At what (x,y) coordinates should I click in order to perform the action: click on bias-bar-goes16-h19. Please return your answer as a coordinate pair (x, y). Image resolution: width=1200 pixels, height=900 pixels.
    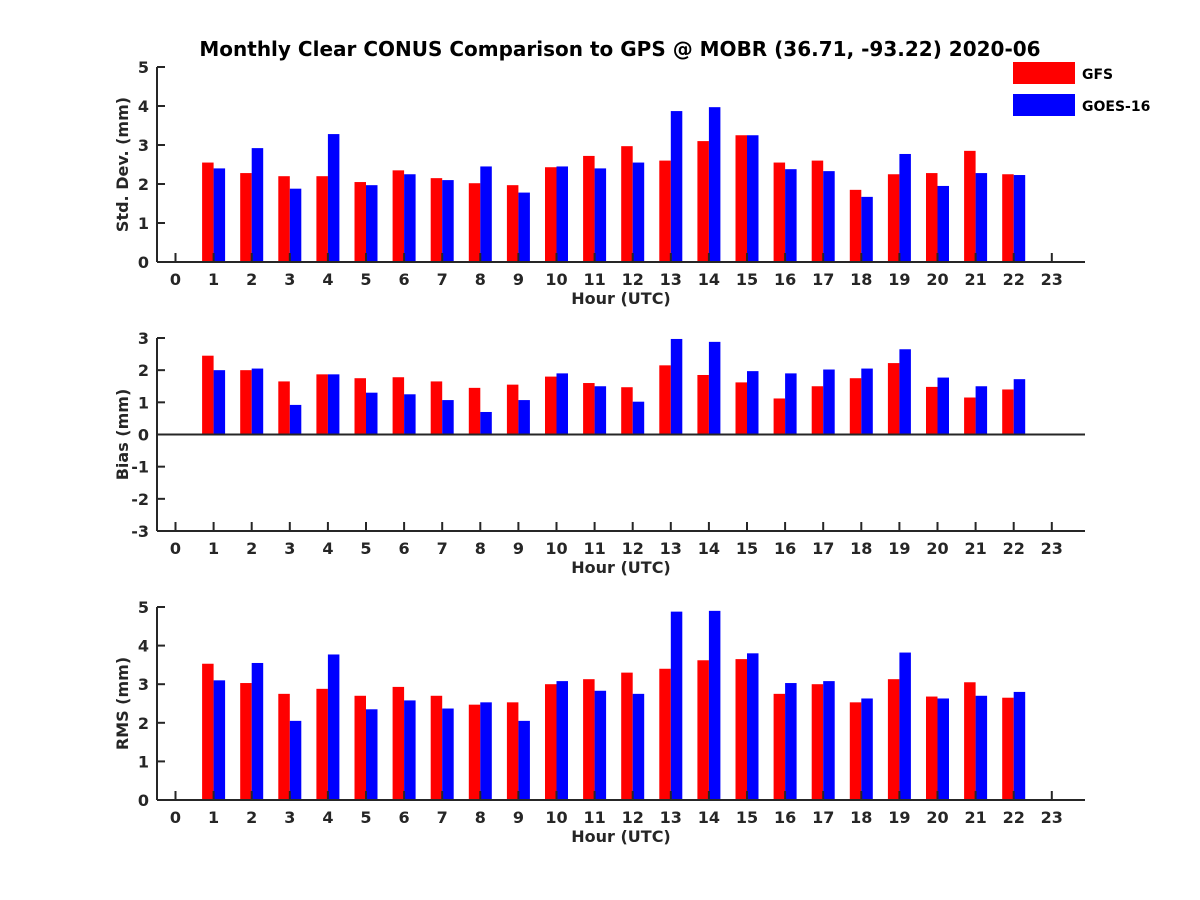
    Looking at the image, I should click on (905, 392).